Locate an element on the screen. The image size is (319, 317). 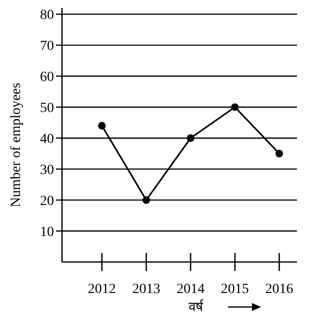
x-tick-label: 2015 is located at coordinates (234, 289).